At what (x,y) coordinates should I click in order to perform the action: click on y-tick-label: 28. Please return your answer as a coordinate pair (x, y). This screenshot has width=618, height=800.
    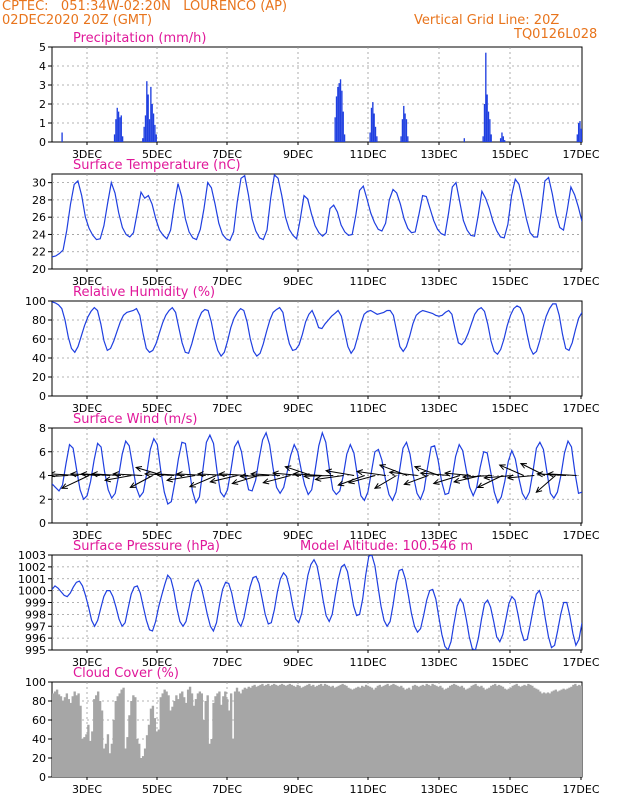
    Looking at the image, I should click on (39, 200).